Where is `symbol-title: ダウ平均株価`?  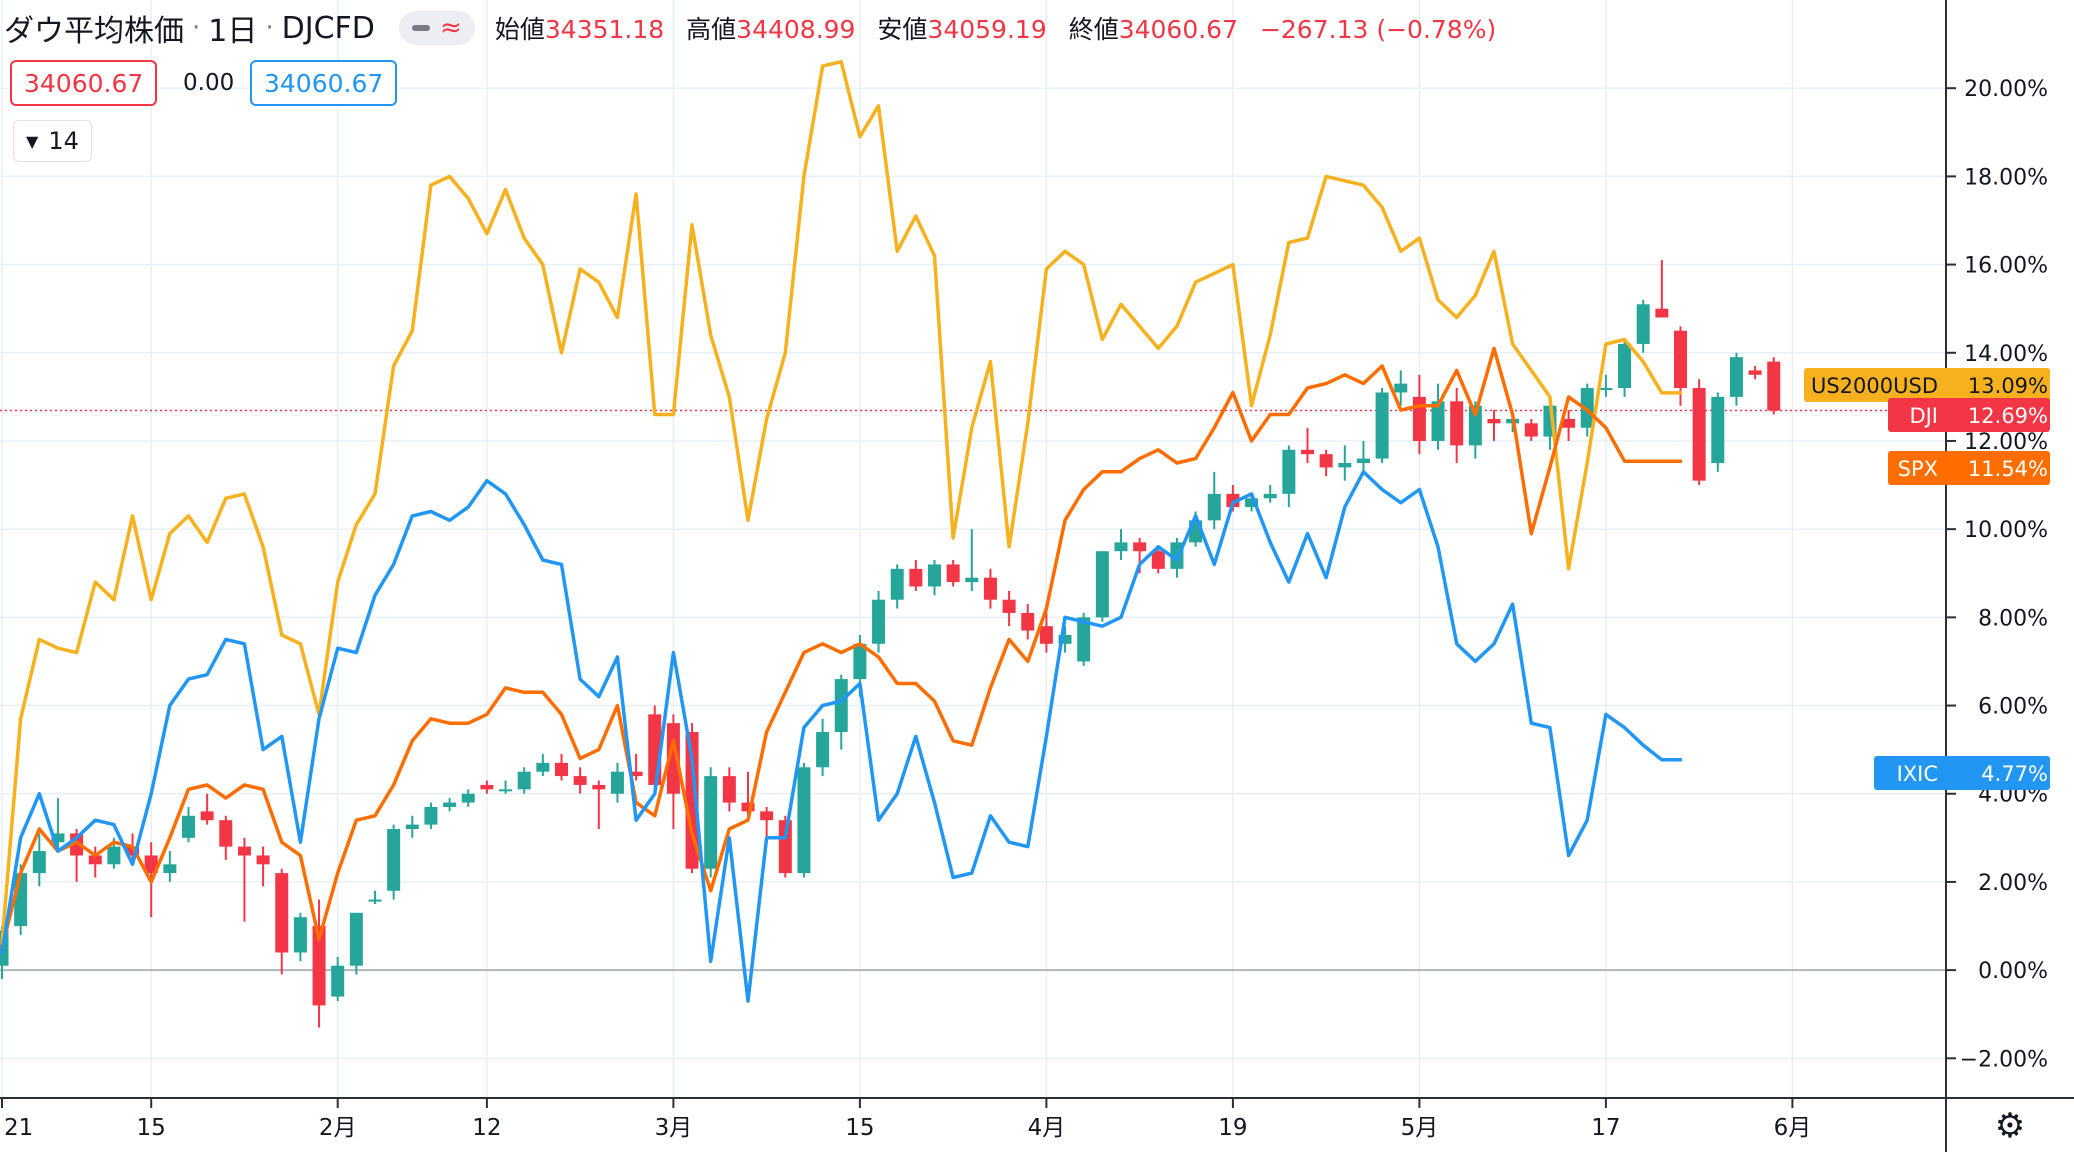
symbol-title: ダウ平均株価 is located at coordinates (94, 31).